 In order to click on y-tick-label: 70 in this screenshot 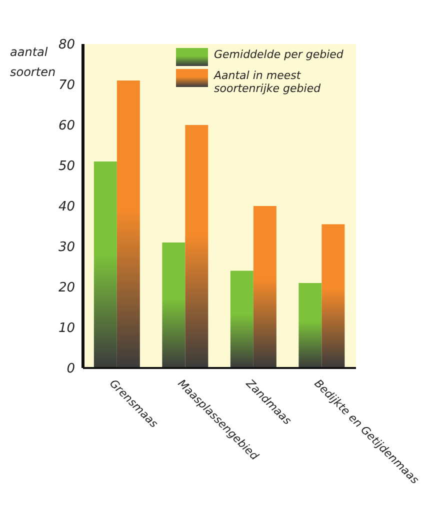, I will do `click(66, 86)`.